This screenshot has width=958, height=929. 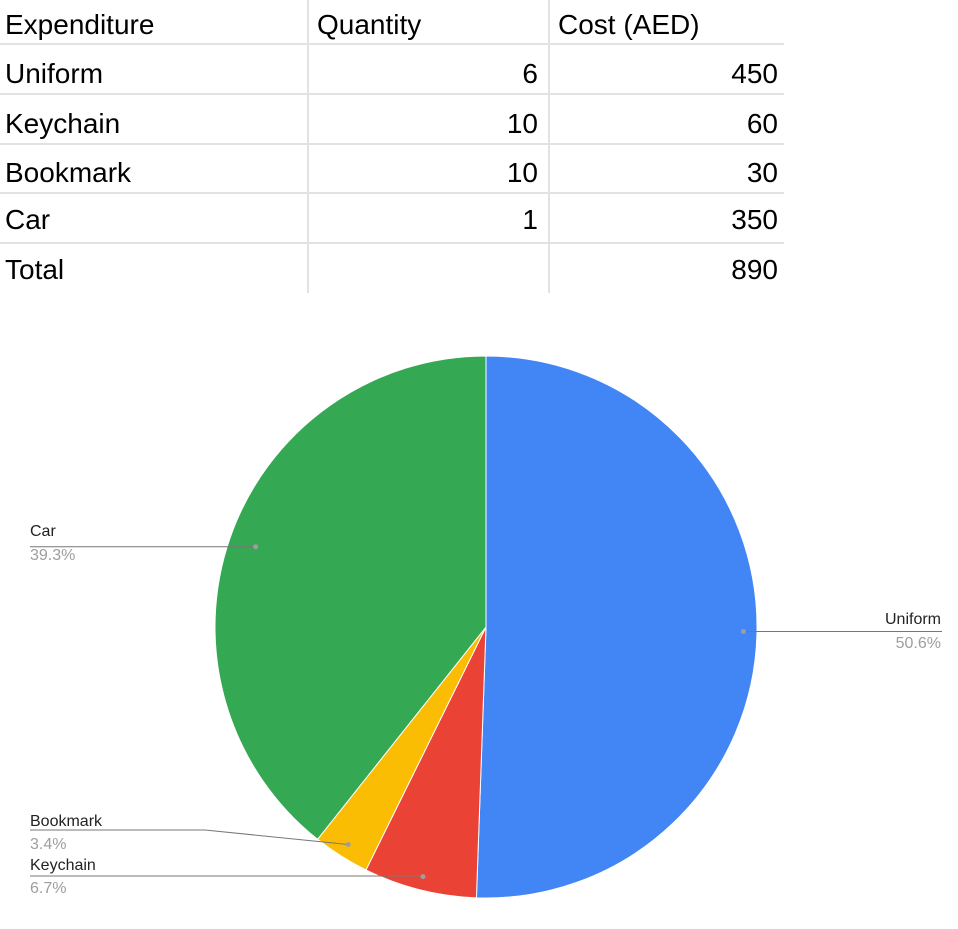 What do you see at coordinates (369, 24) in the screenshot?
I see `header-quantity: Quantity` at bounding box center [369, 24].